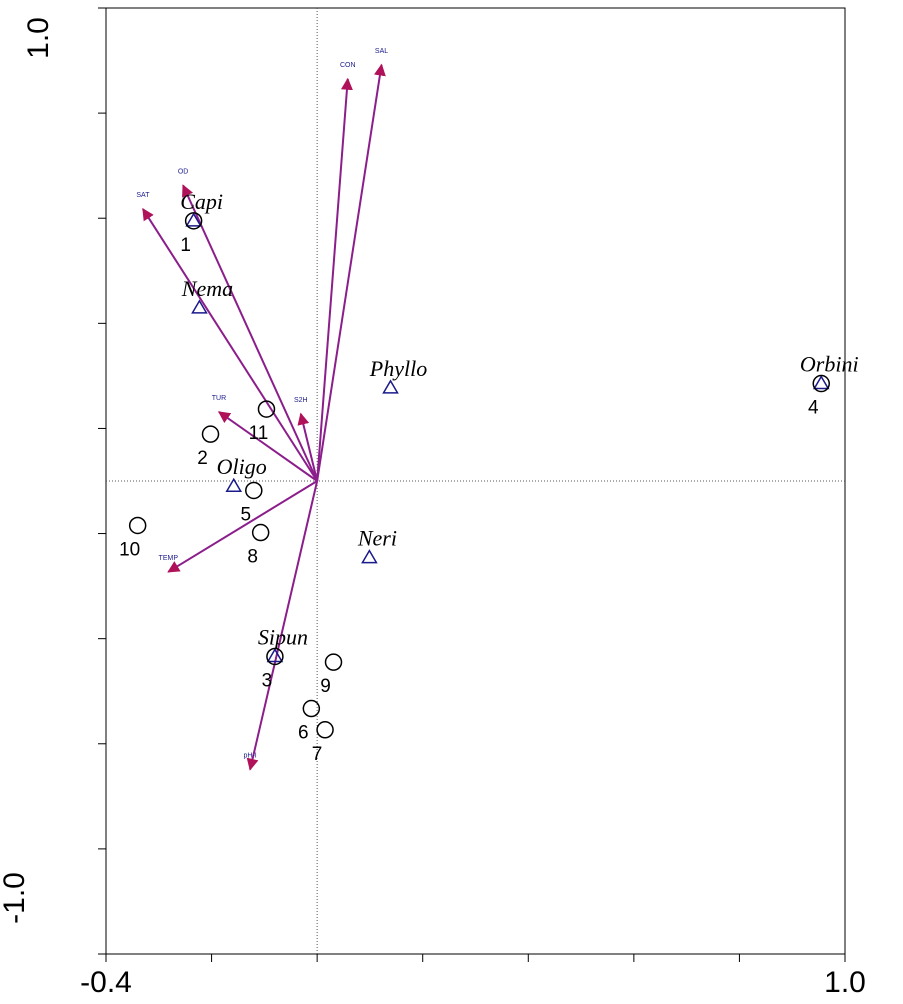  What do you see at coordinates (813, 408) in the screenshot?
I see `site-label-4: 4` at bounding box center [813, 408].